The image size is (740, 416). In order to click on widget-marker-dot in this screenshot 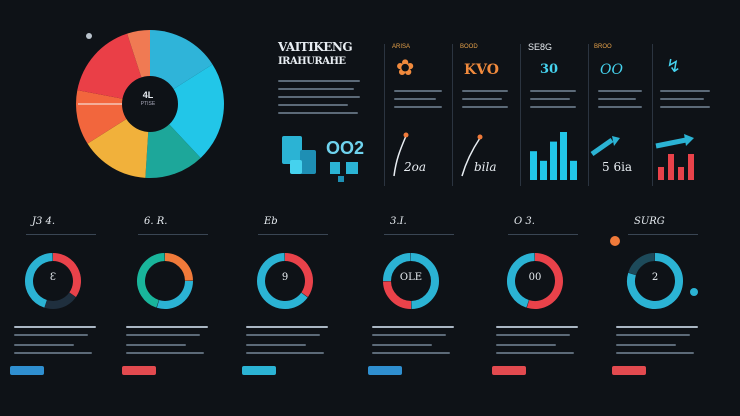, I will do `click(615, 241)`.